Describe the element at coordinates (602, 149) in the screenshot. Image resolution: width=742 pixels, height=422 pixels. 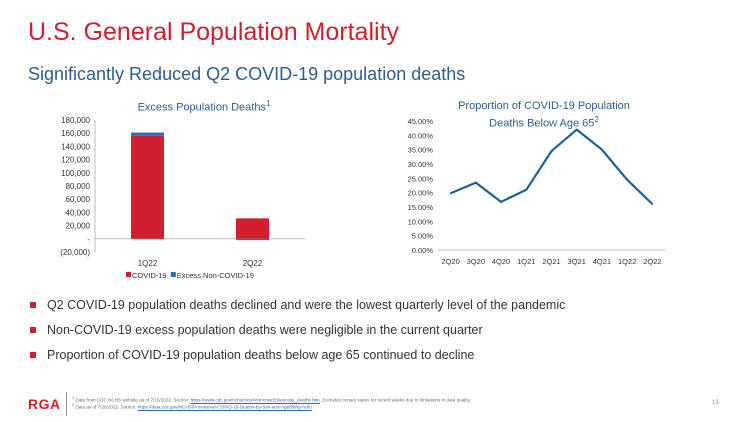
I see `line-point-4Q21` at that location.